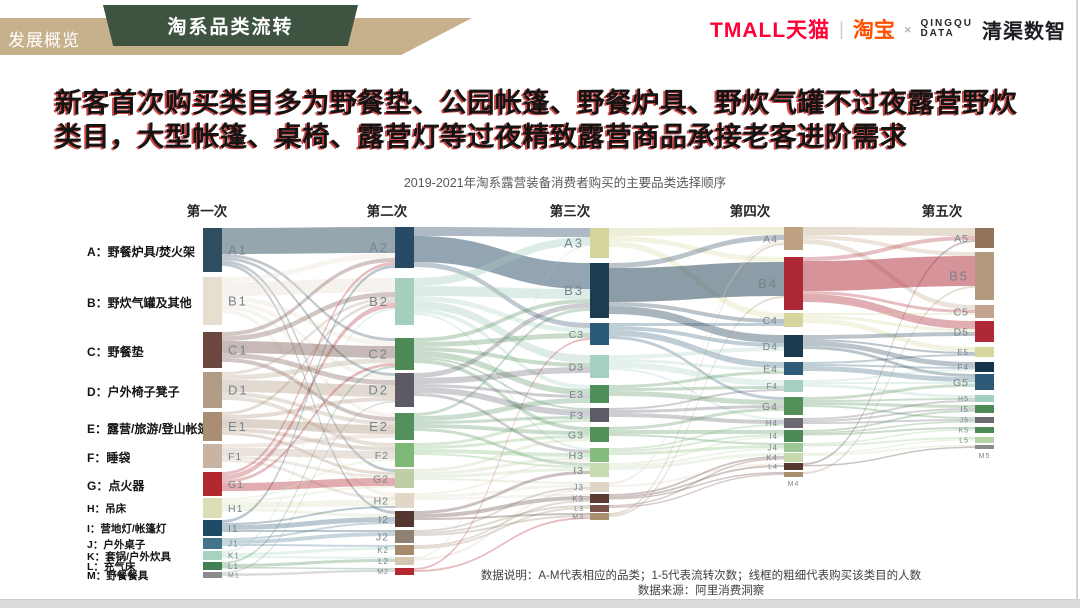 The height and width of the screenshot is (608, 1080). I want to click on qingqu-logo-line1: QINGQU, so click(946, 23).